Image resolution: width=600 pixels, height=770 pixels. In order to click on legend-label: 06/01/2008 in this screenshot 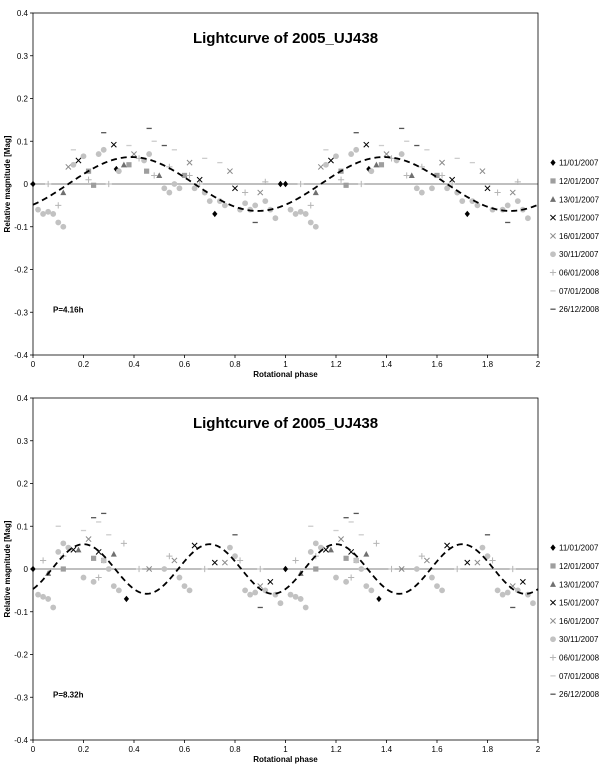, I will do `click(579, 658)`.